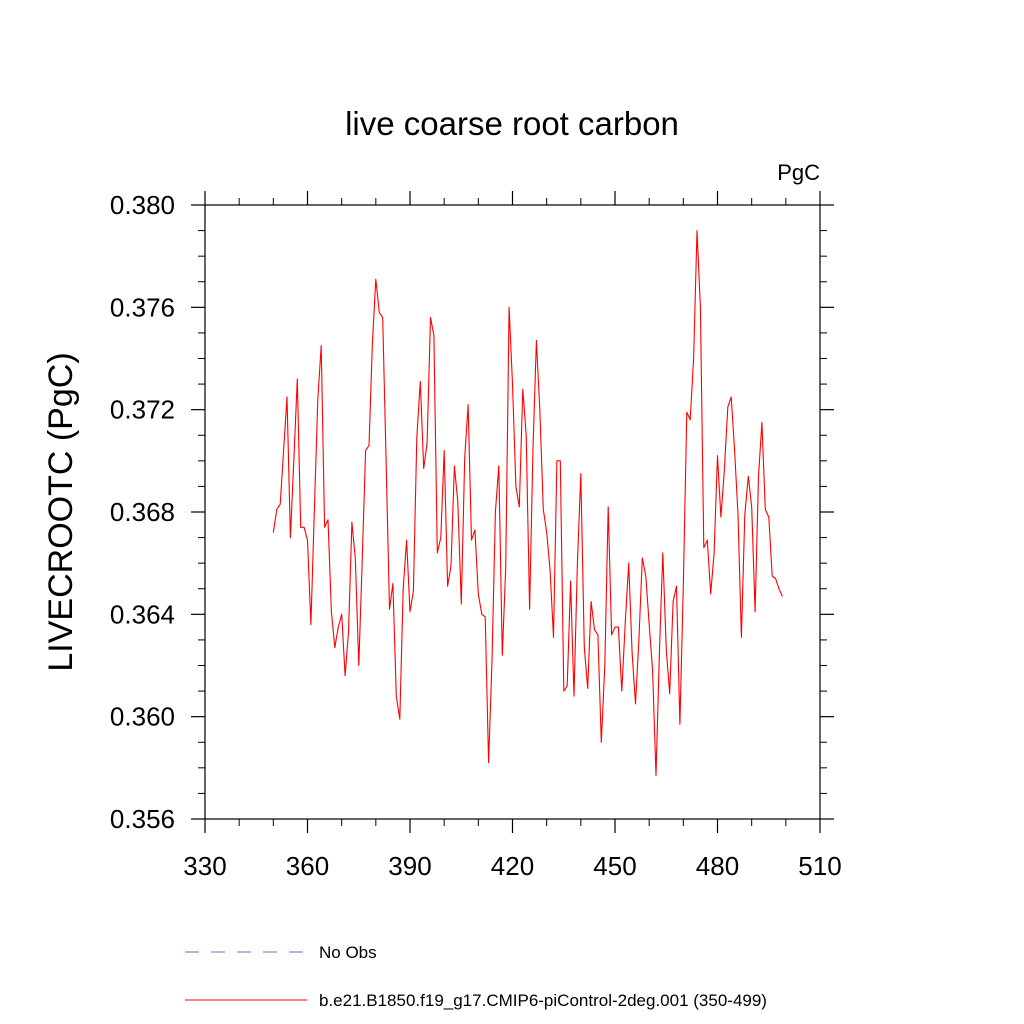  What do you see at coordinates (819, 866) in the screenshot?
I see `x-tick-label: 510` at bounding box center [819, 866].